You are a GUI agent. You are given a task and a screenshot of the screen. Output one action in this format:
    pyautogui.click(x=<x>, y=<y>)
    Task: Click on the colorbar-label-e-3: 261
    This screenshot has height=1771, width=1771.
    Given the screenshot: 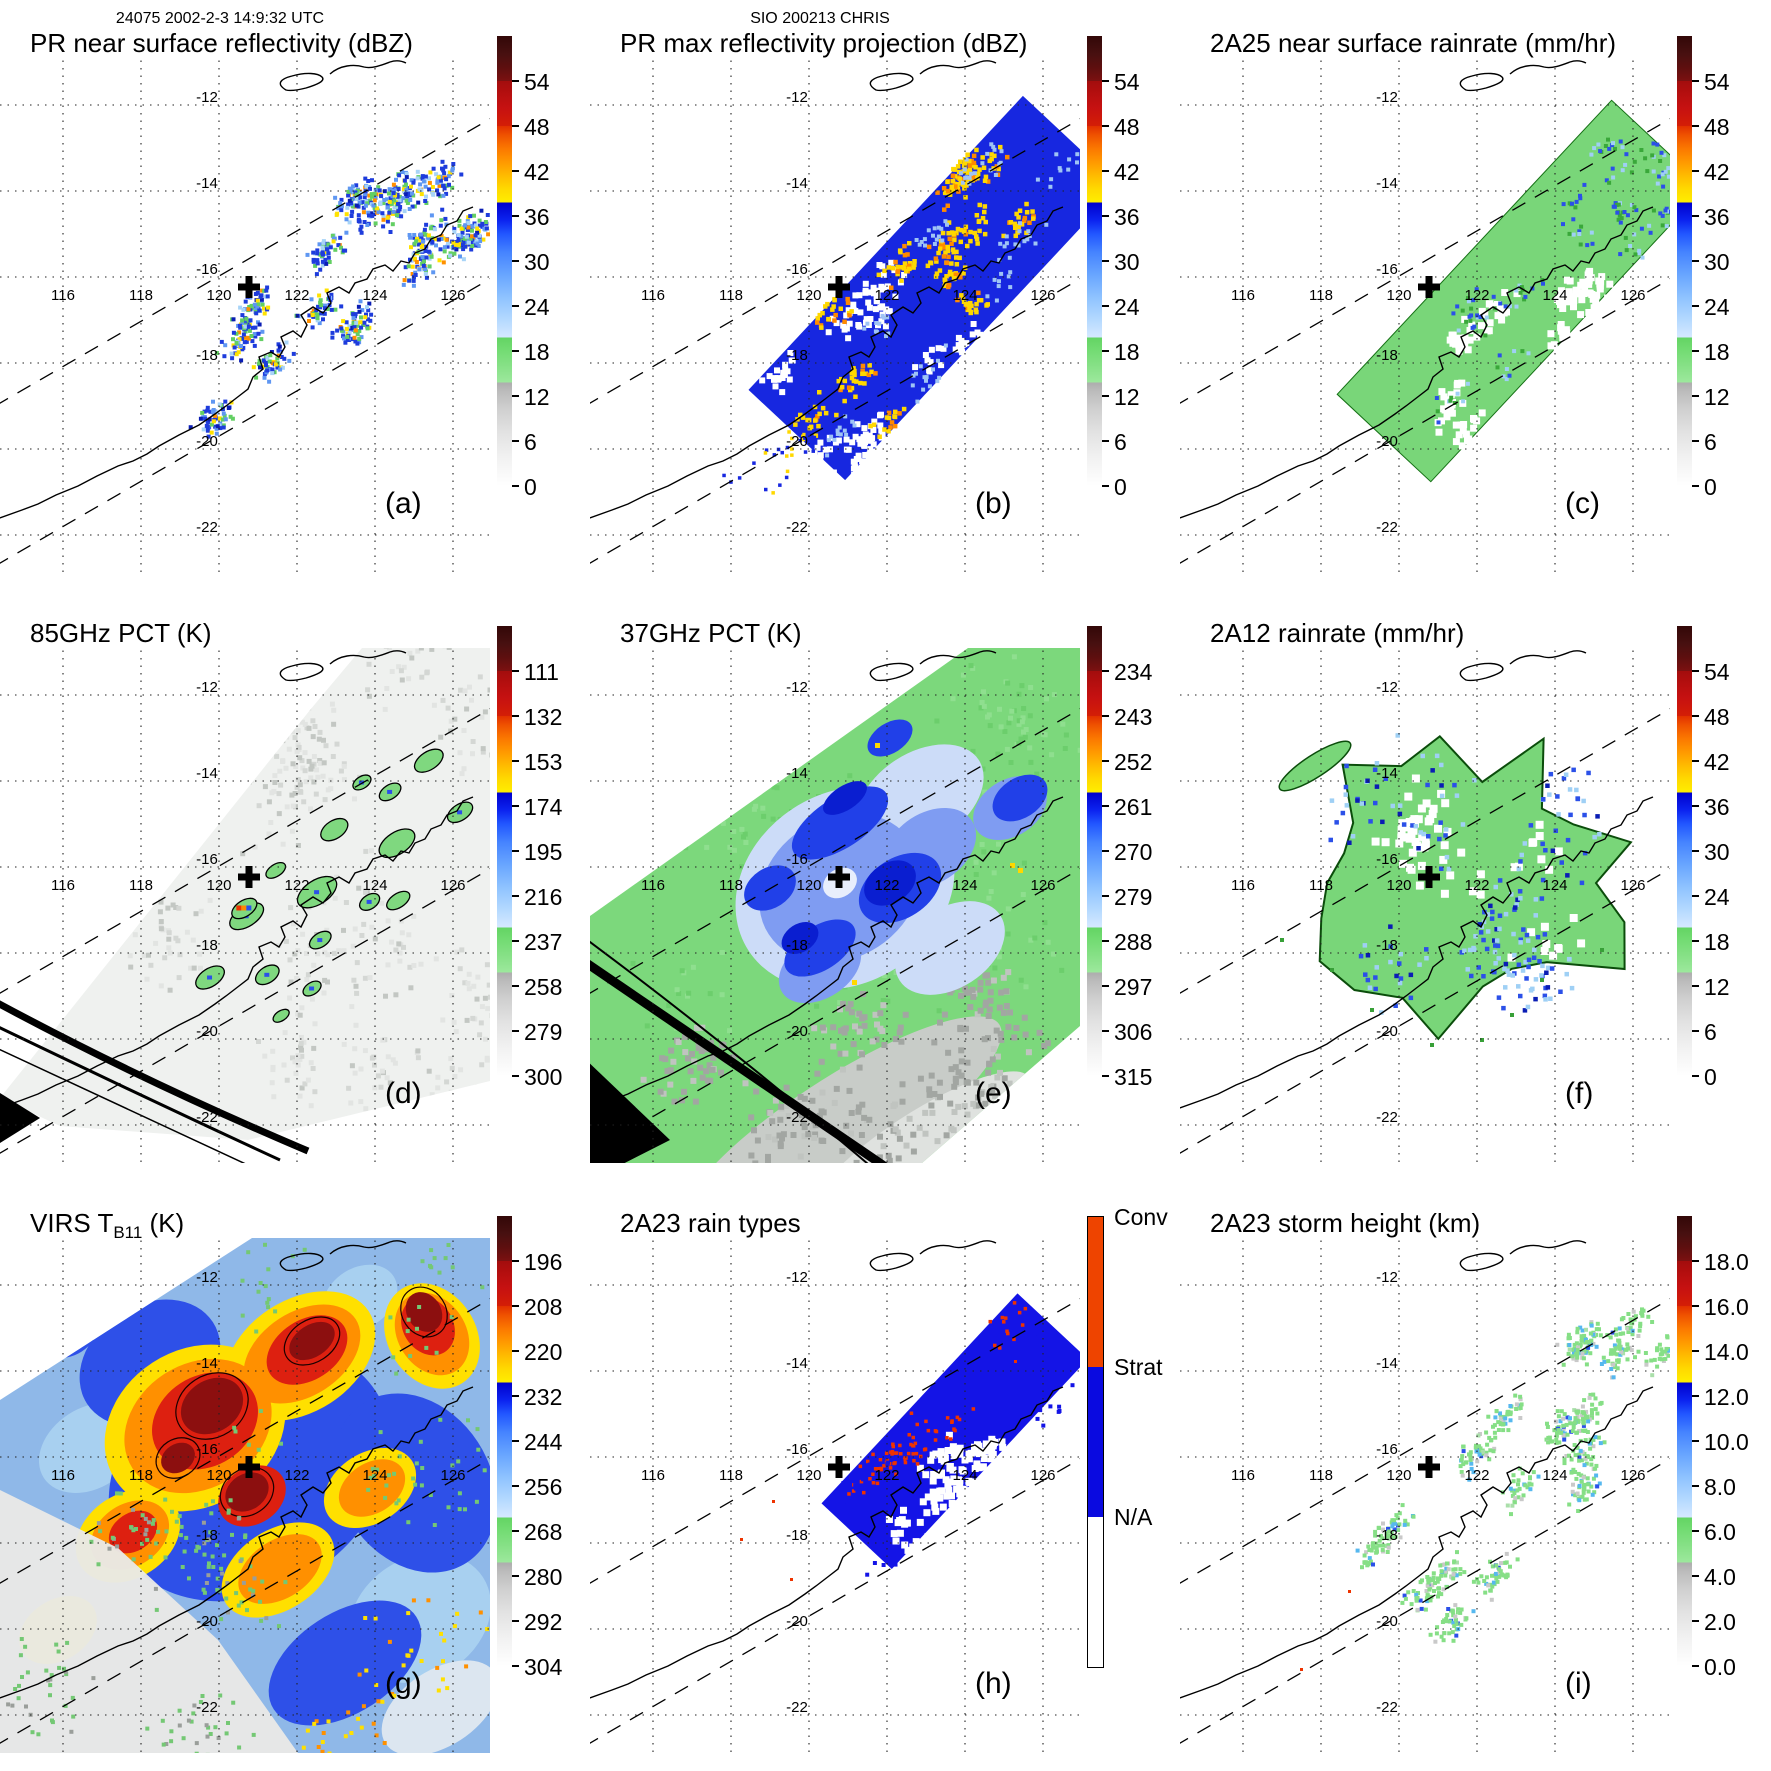 What is the action you would take?
    pyautogui.click(x=1133, y=807)
    